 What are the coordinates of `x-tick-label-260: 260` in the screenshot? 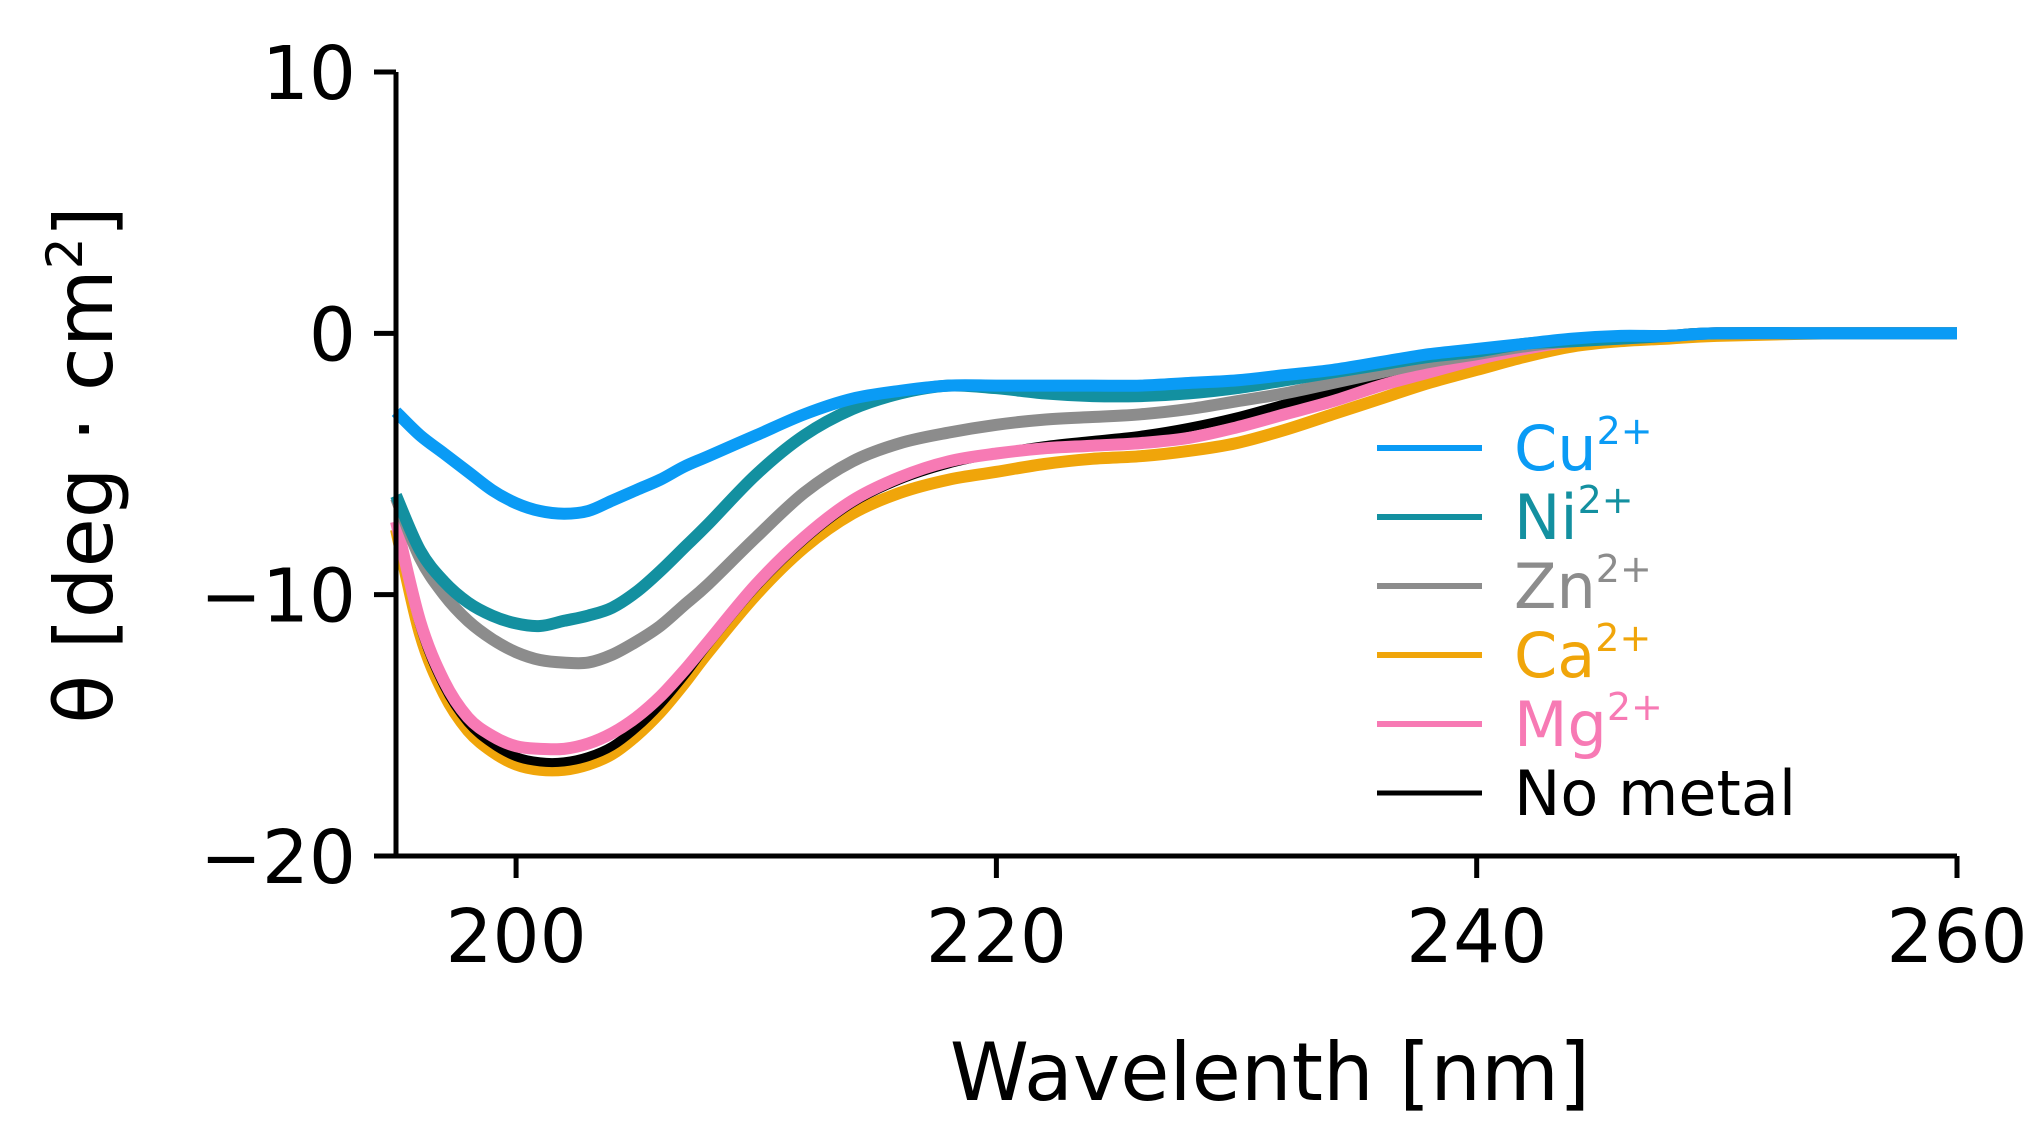 It's located at (1956, 937).